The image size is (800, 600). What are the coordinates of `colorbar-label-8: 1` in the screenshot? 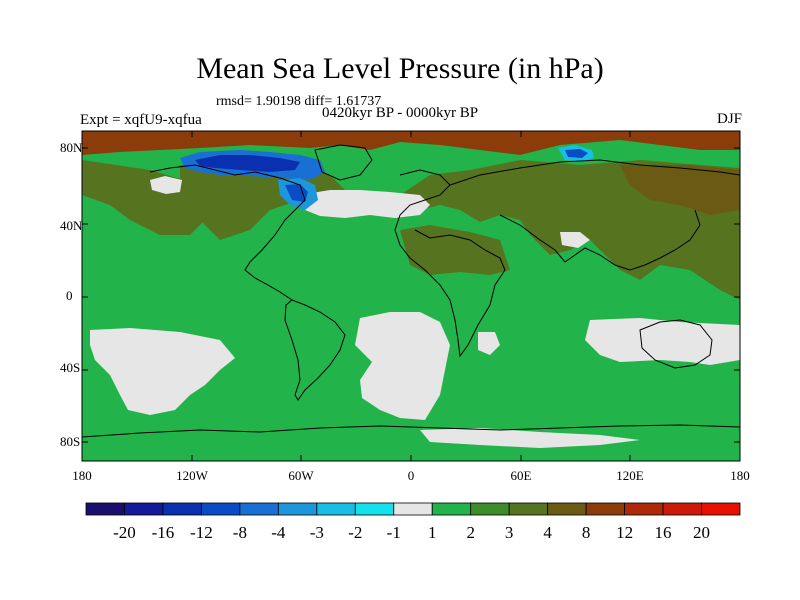 It's located at (432, 532).